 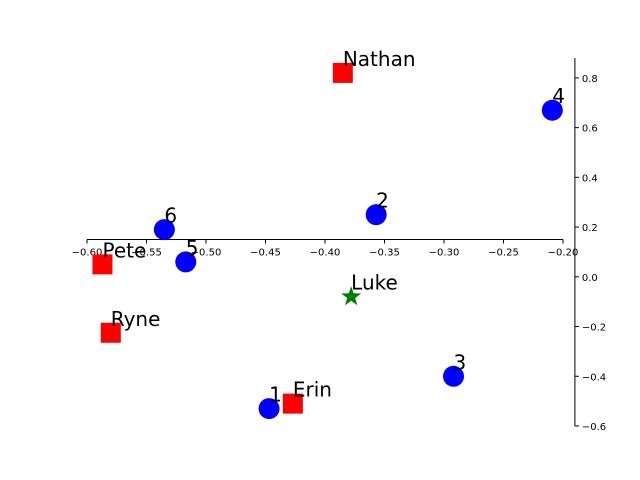 What do you see at coordinates (594, 328) in the screenshot?
I see `y-tick-label: −0.2` at bounding box center [594, 328].